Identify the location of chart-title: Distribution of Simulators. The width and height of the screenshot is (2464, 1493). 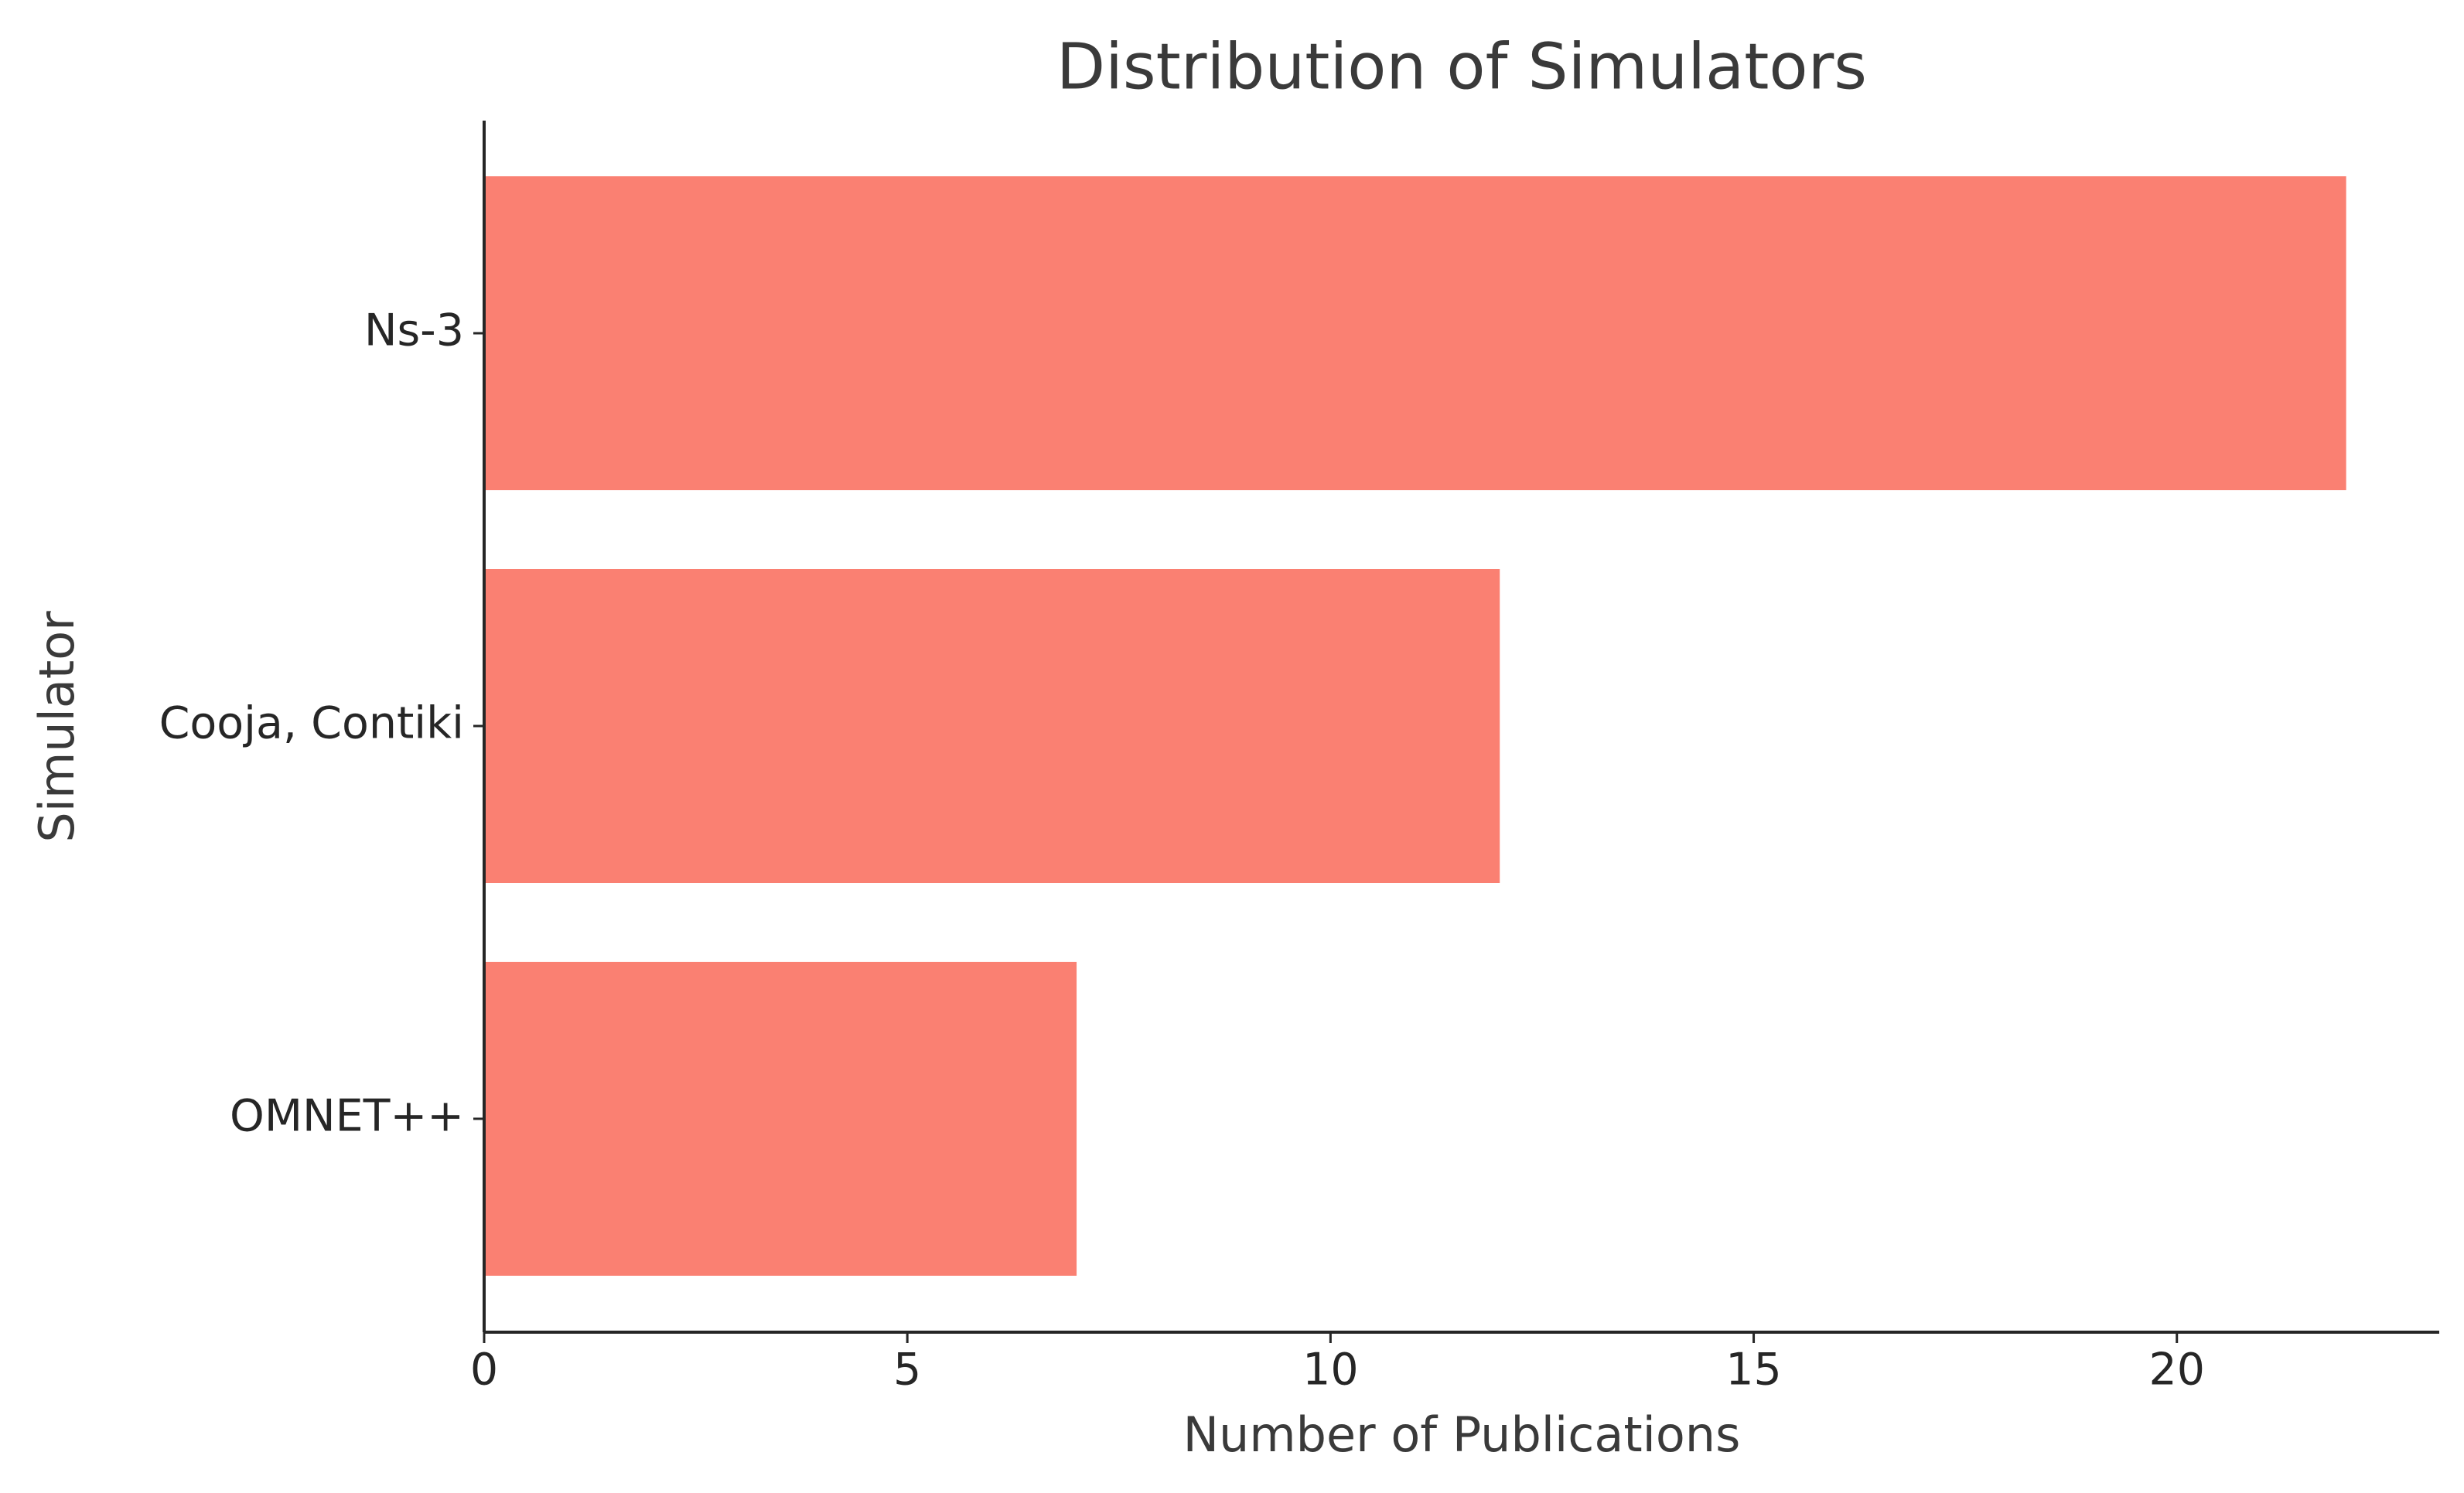
(1461, 67).